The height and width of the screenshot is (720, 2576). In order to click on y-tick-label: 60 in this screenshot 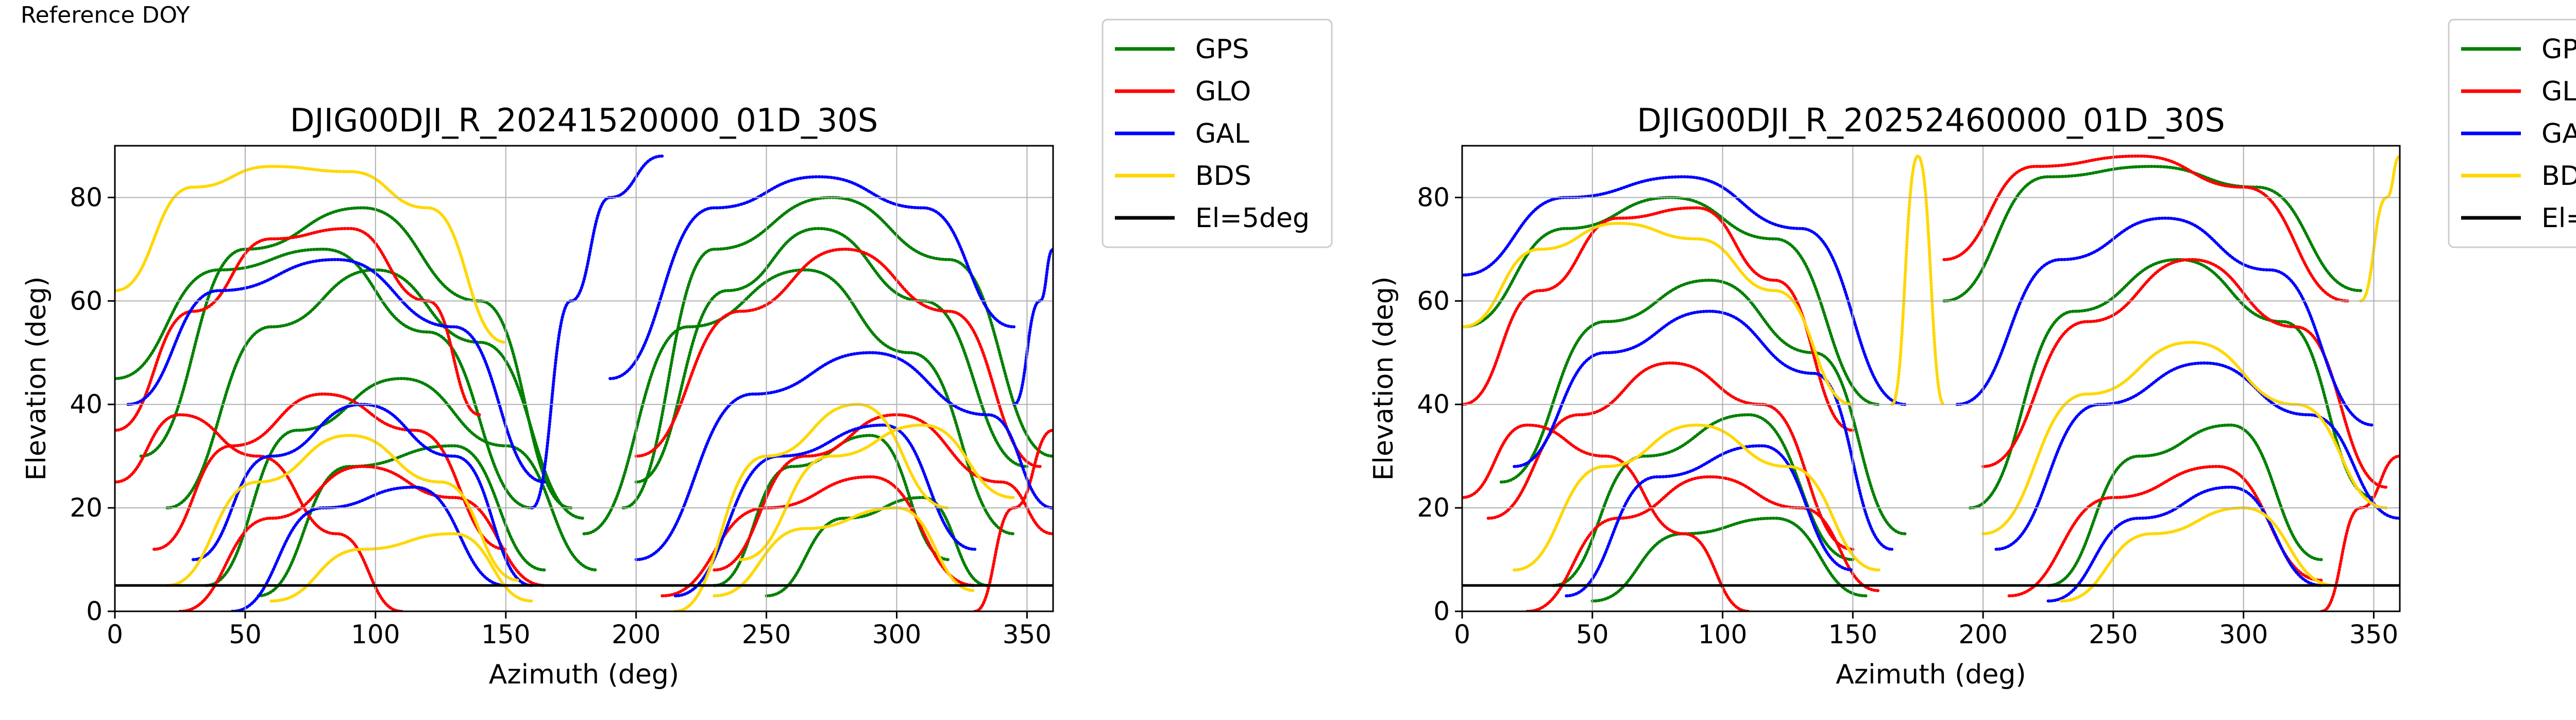, I will do `click(86, 301)`.